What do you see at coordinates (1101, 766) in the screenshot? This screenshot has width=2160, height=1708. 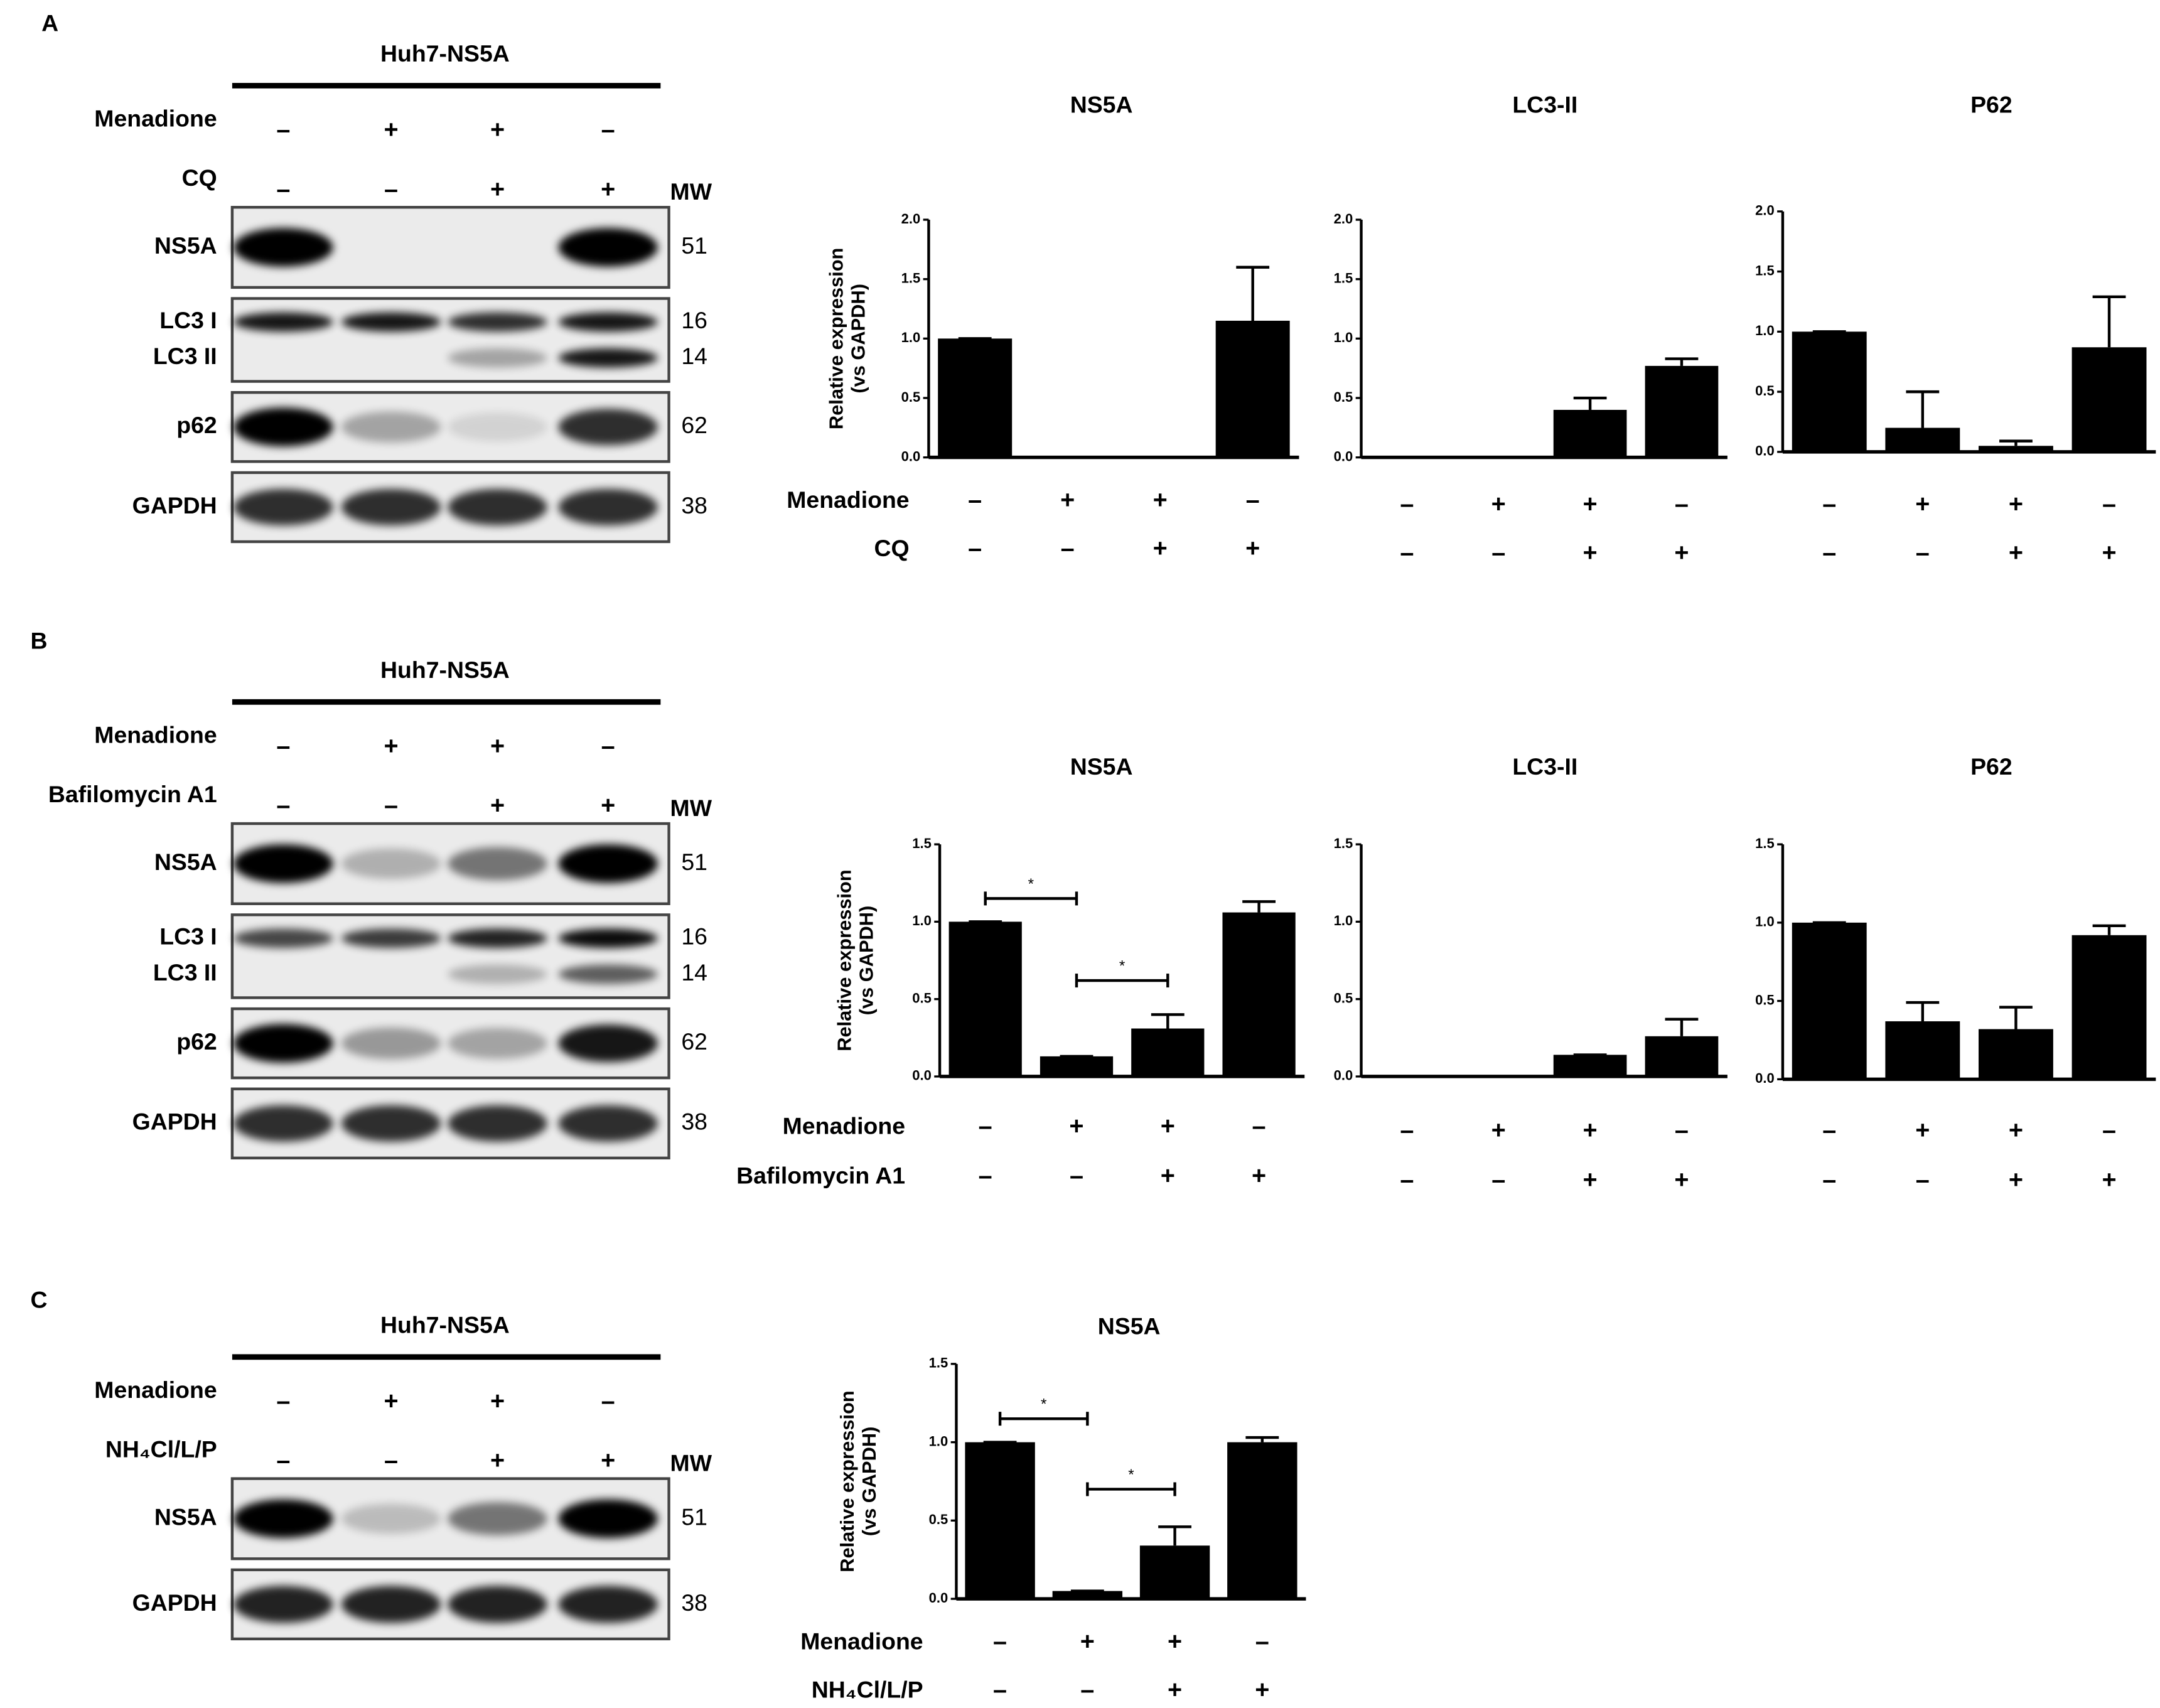 I see `chart-title: NS5A` at bounding box center [1101, 766].